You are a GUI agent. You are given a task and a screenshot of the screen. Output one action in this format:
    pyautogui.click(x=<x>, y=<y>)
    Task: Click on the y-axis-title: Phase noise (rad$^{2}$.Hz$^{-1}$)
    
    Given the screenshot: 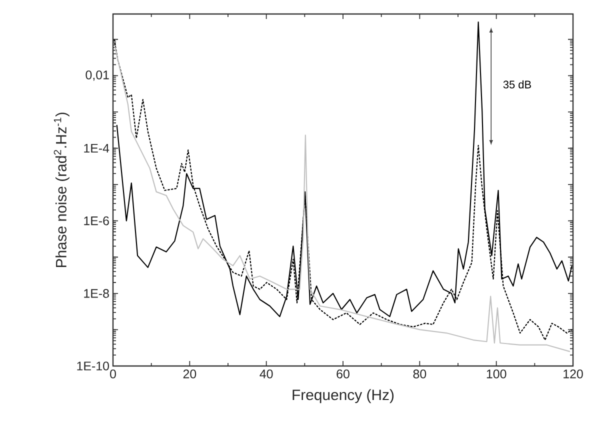 What is the action you would take?
    pyautogui.click(x=62, y=190)
    